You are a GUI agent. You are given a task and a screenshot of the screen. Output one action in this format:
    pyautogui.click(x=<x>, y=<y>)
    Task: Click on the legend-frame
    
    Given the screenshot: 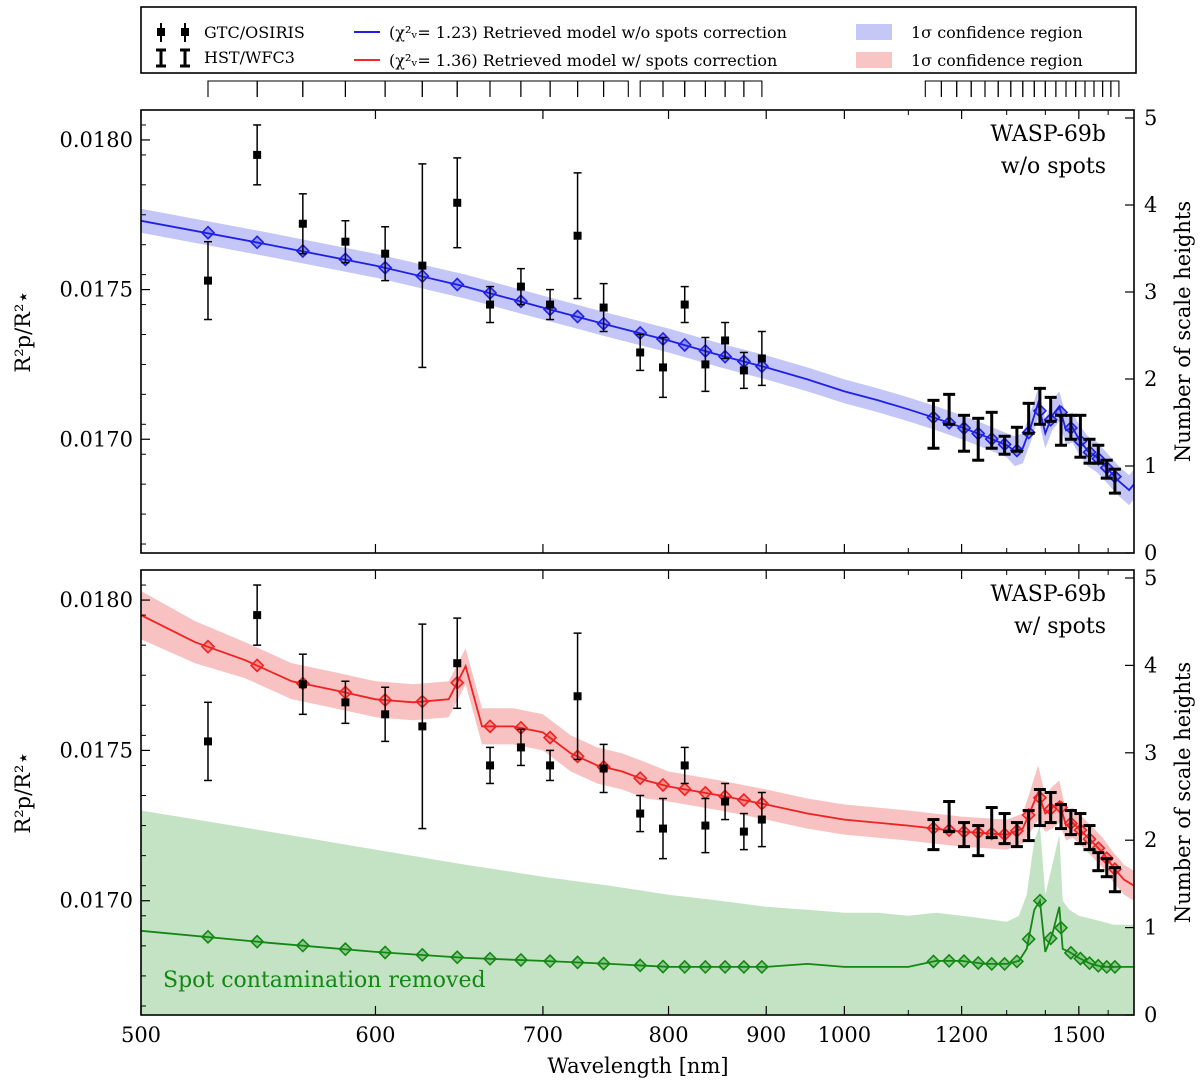 What is the action you would take?
    pyautogui.click(x=638, y=40)
    